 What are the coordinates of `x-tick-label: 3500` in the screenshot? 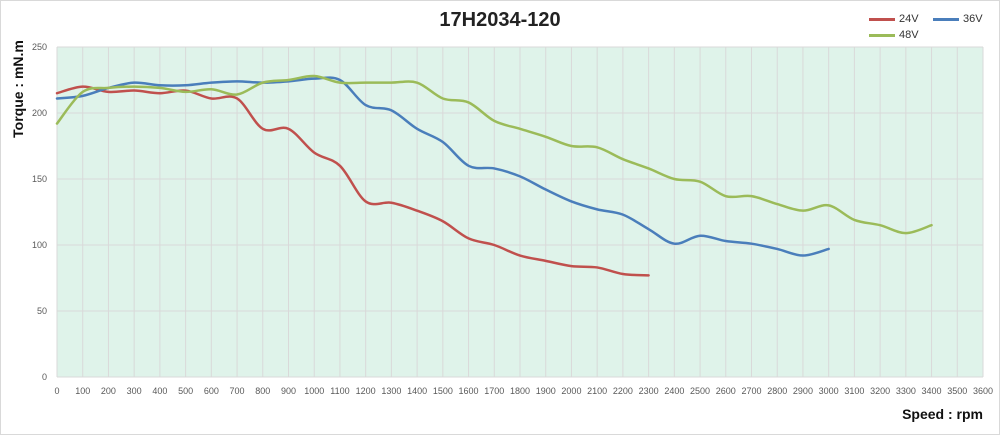 It's located at (957, 391).